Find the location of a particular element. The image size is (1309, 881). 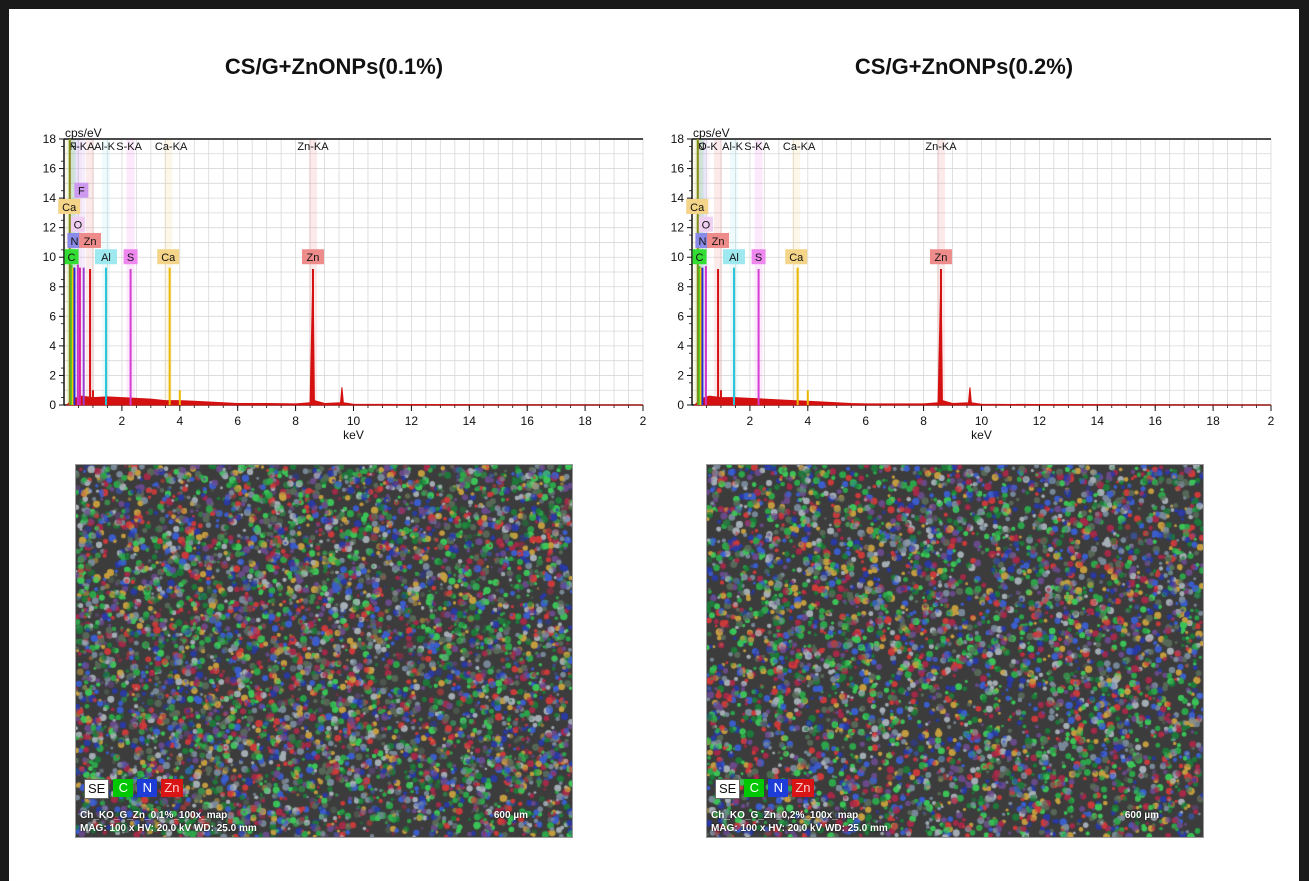

map-filename: Ch_KO_G_Zn_0,2%_100x_map is located at coordinates (785, 815).